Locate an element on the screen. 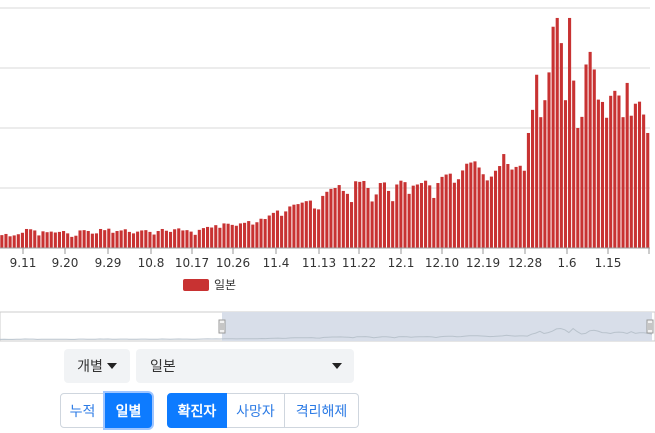  recovered-button: 격리해제 is located at coordinates (322, 410).